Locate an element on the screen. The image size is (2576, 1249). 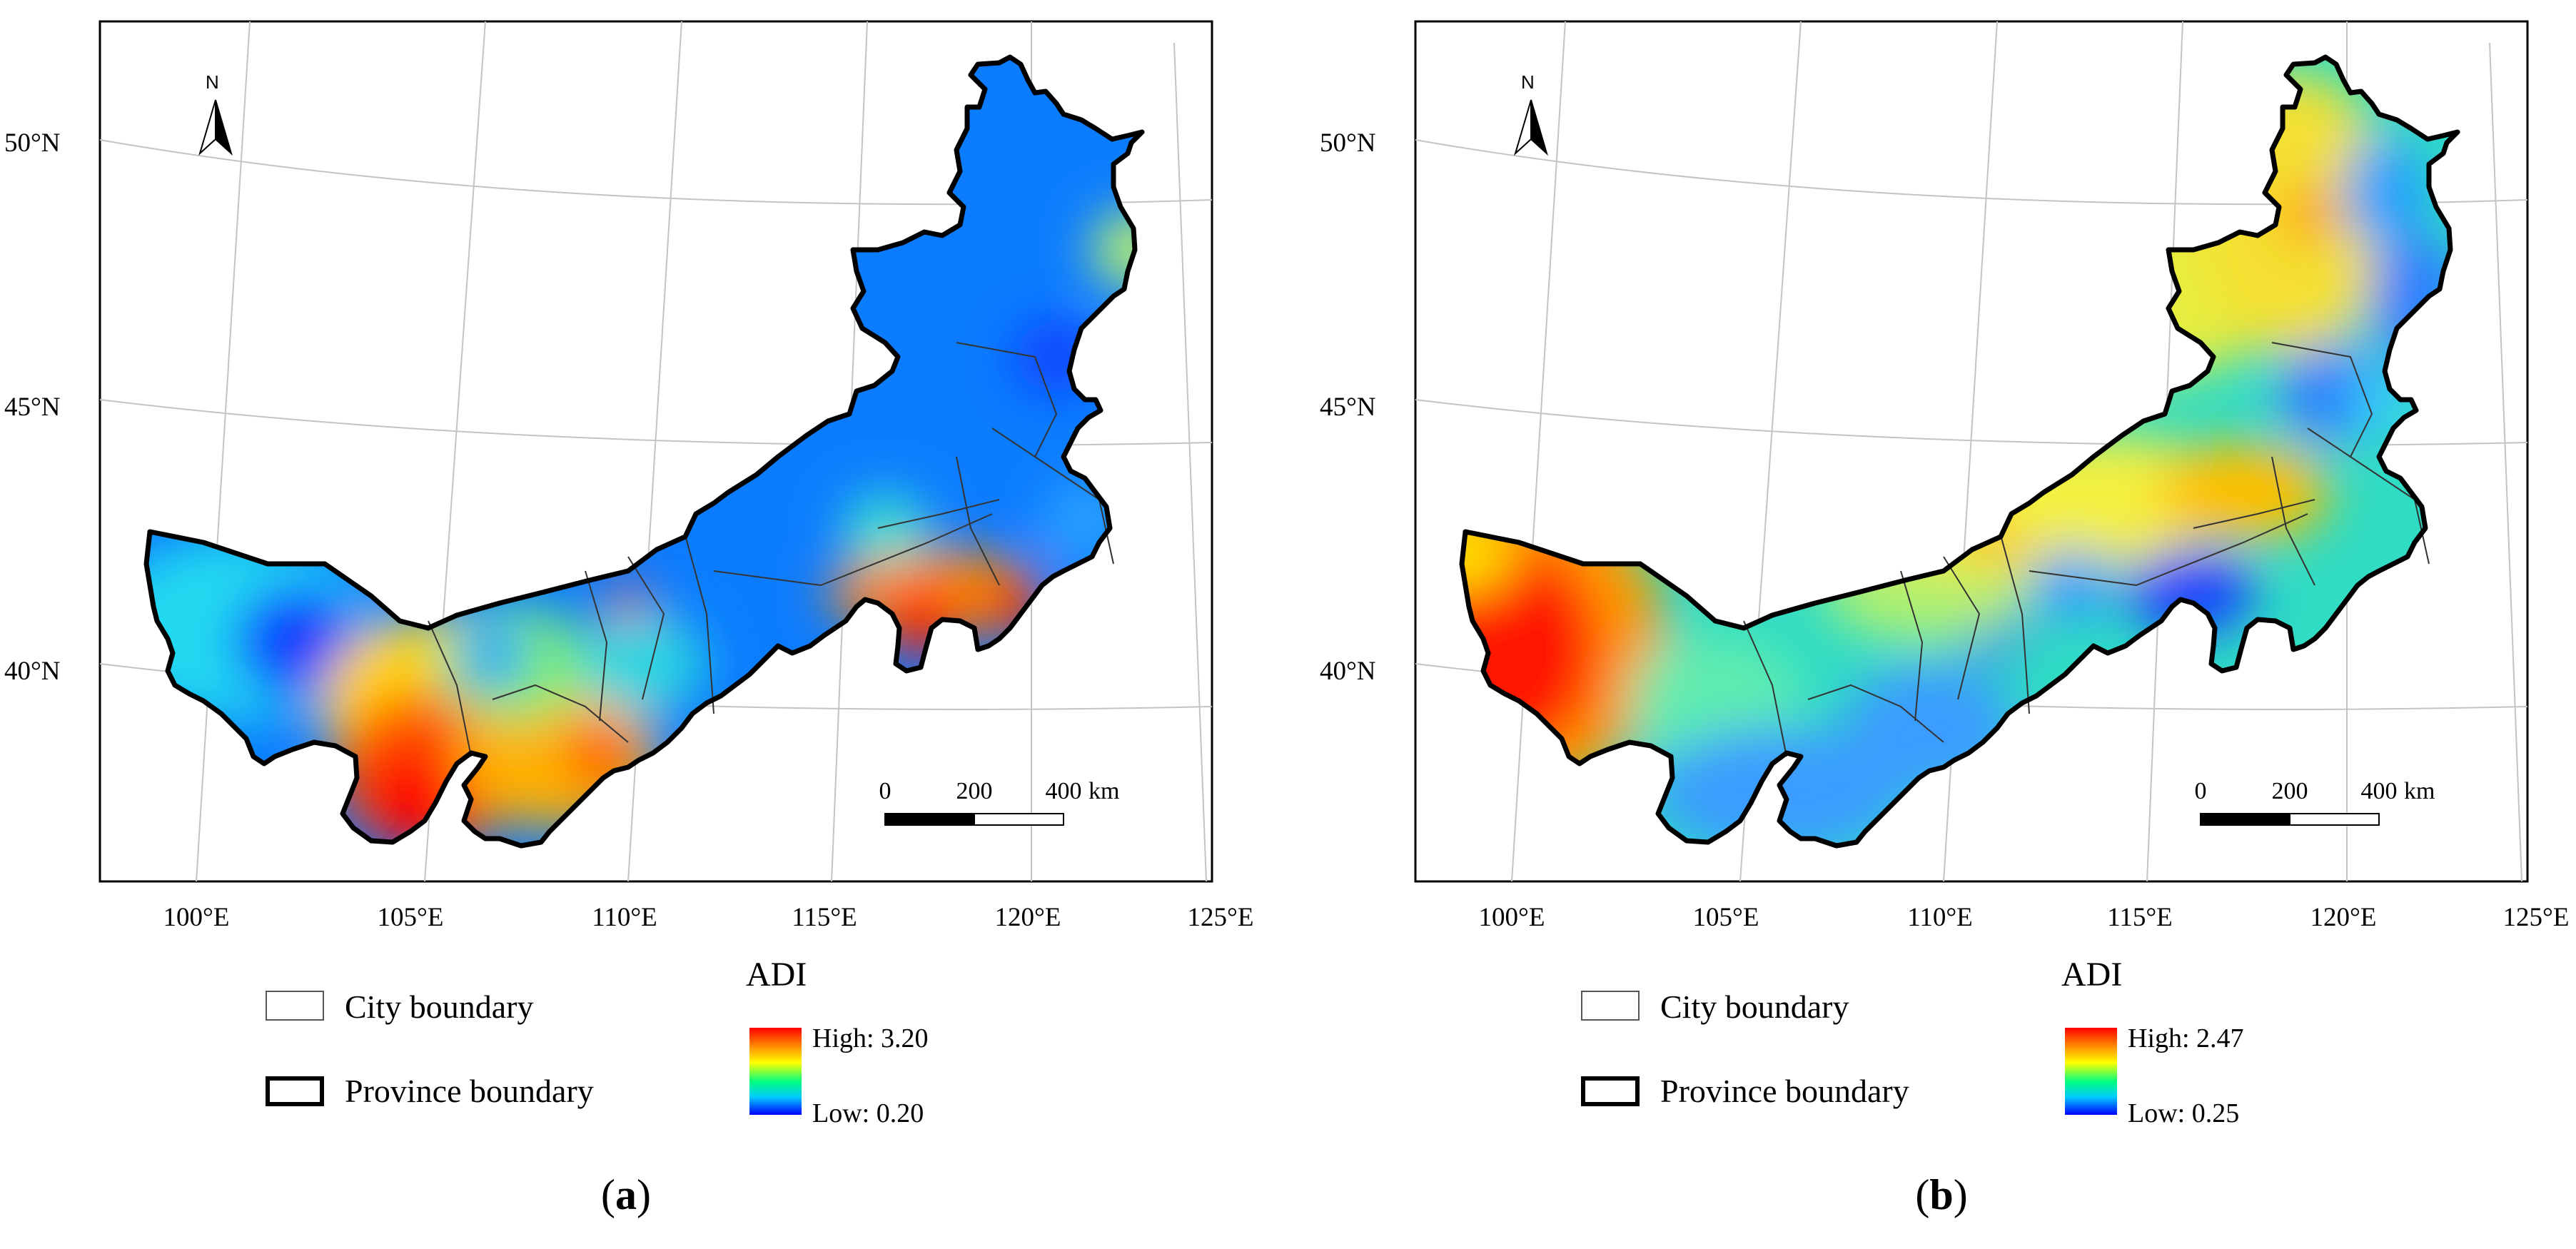
legend-high-label: High: 2.47 is located at coordinates (2186, 1038).